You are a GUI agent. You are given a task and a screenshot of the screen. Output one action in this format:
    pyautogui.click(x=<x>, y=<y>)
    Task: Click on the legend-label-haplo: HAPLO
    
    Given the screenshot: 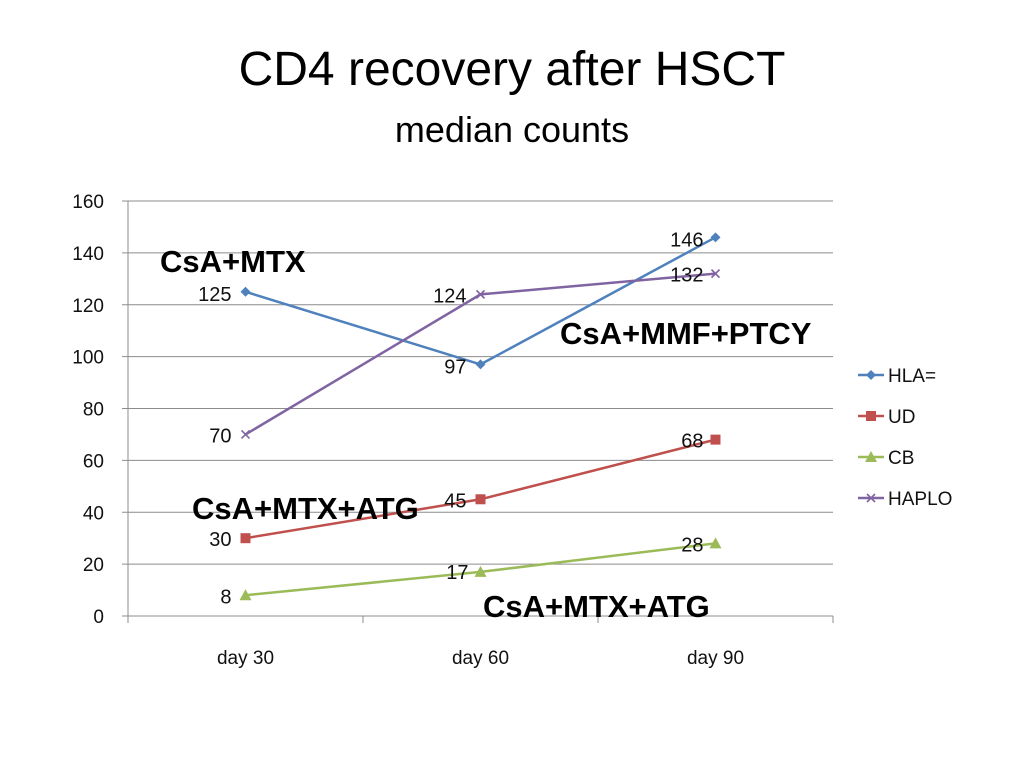 What is the action you would take?
    pyautogui.click(x=920, y=499)
    